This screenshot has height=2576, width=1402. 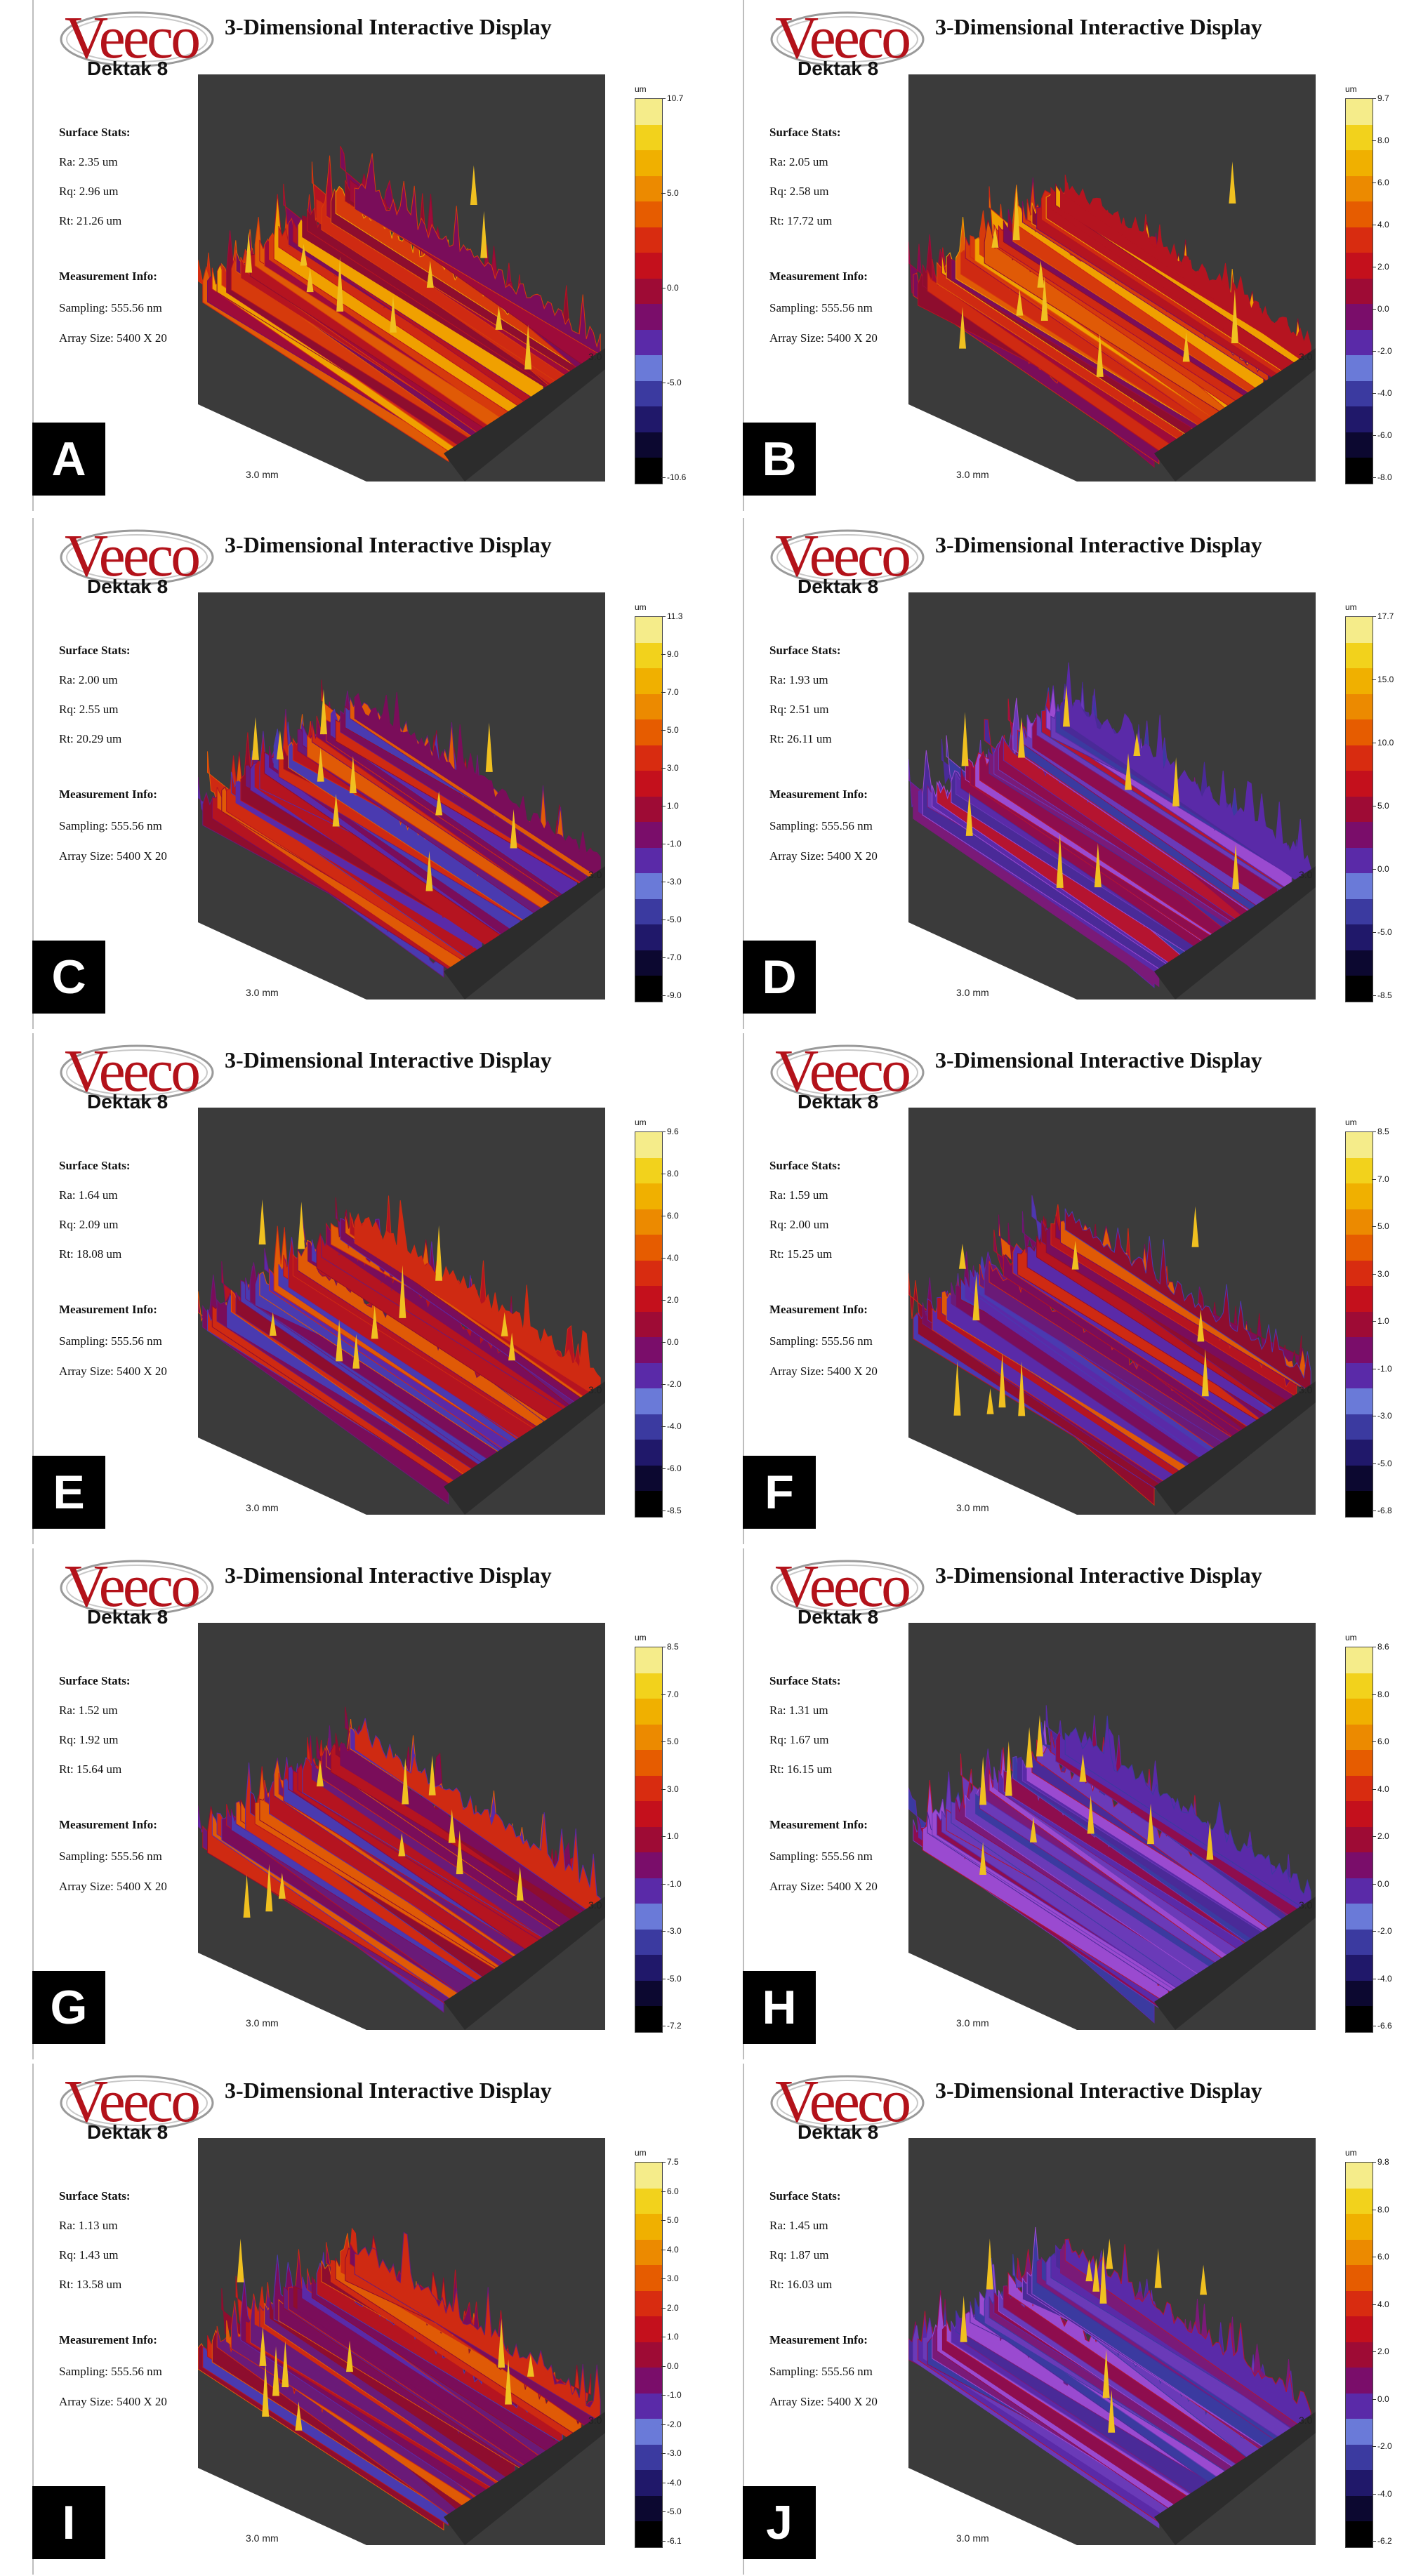 I want to click on colorbar-tick: -5.0, so click(x=671, y=1979).